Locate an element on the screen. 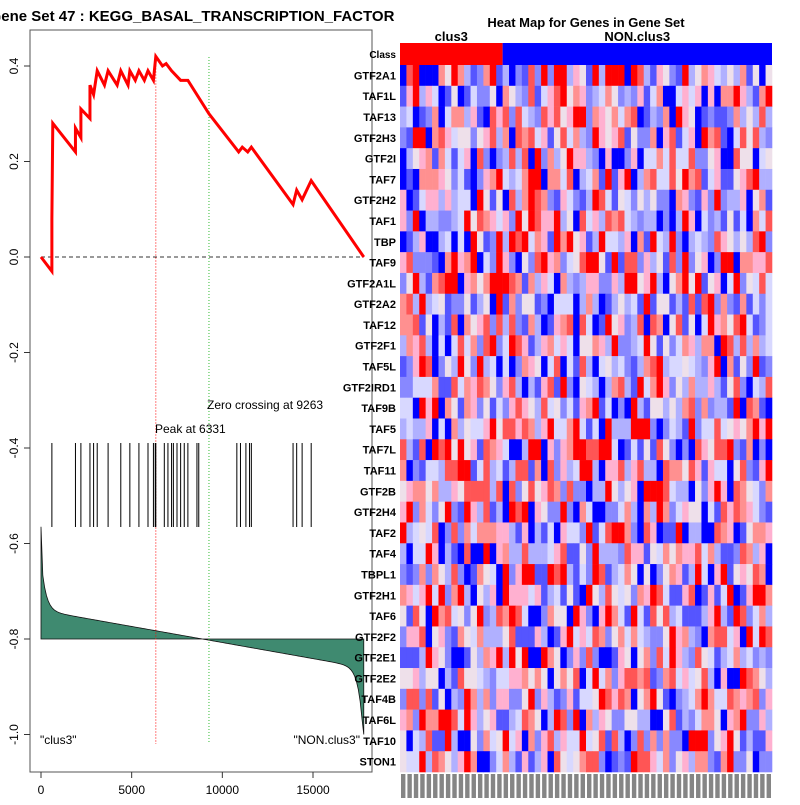  gene-label: GTF2F2 is located at coordinates (375, 638).